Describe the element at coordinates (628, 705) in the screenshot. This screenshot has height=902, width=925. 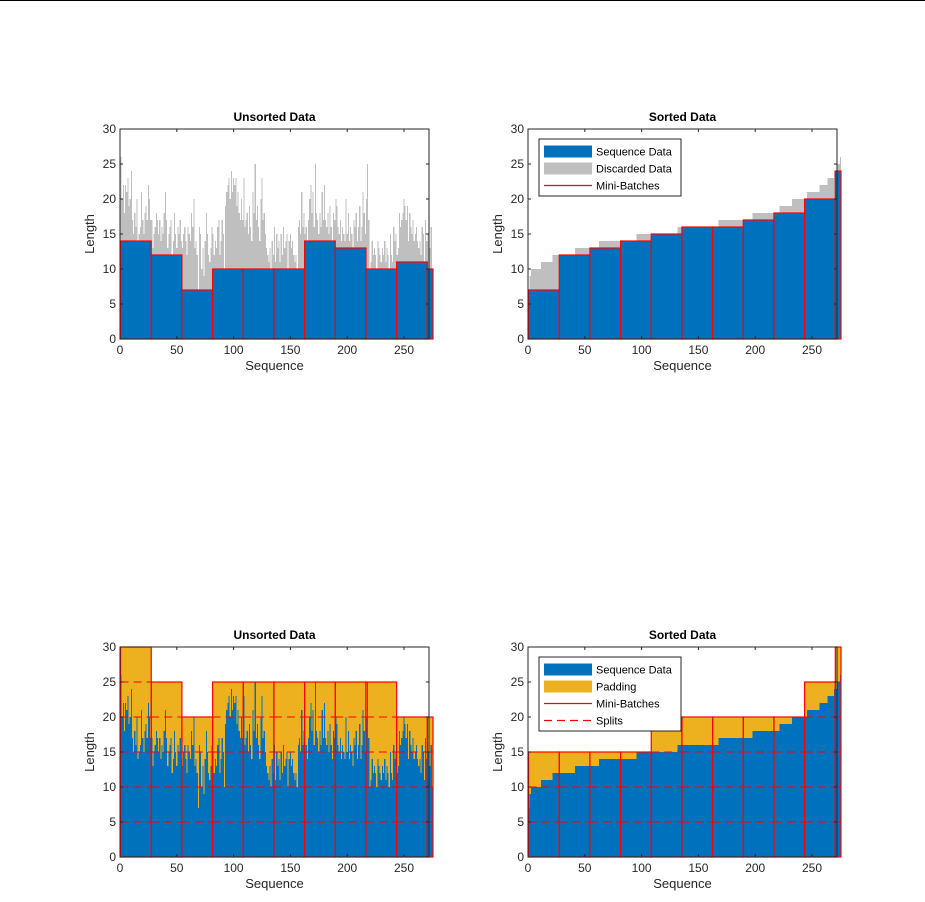
I see `legend-label: Mini-Batches` at that location.